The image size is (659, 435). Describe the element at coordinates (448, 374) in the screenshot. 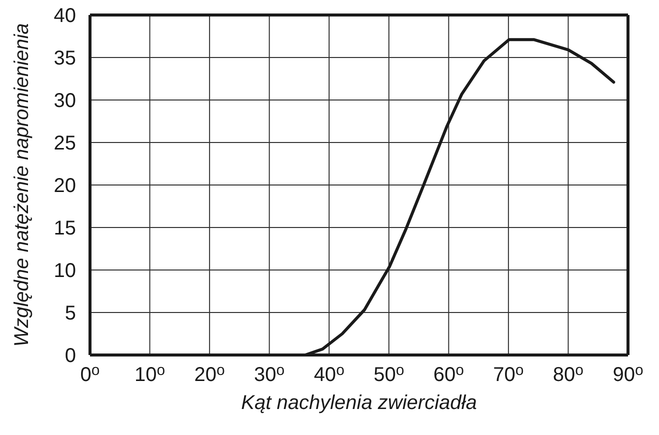

I see `x-tick-label: 60$^{o}$` at that location.